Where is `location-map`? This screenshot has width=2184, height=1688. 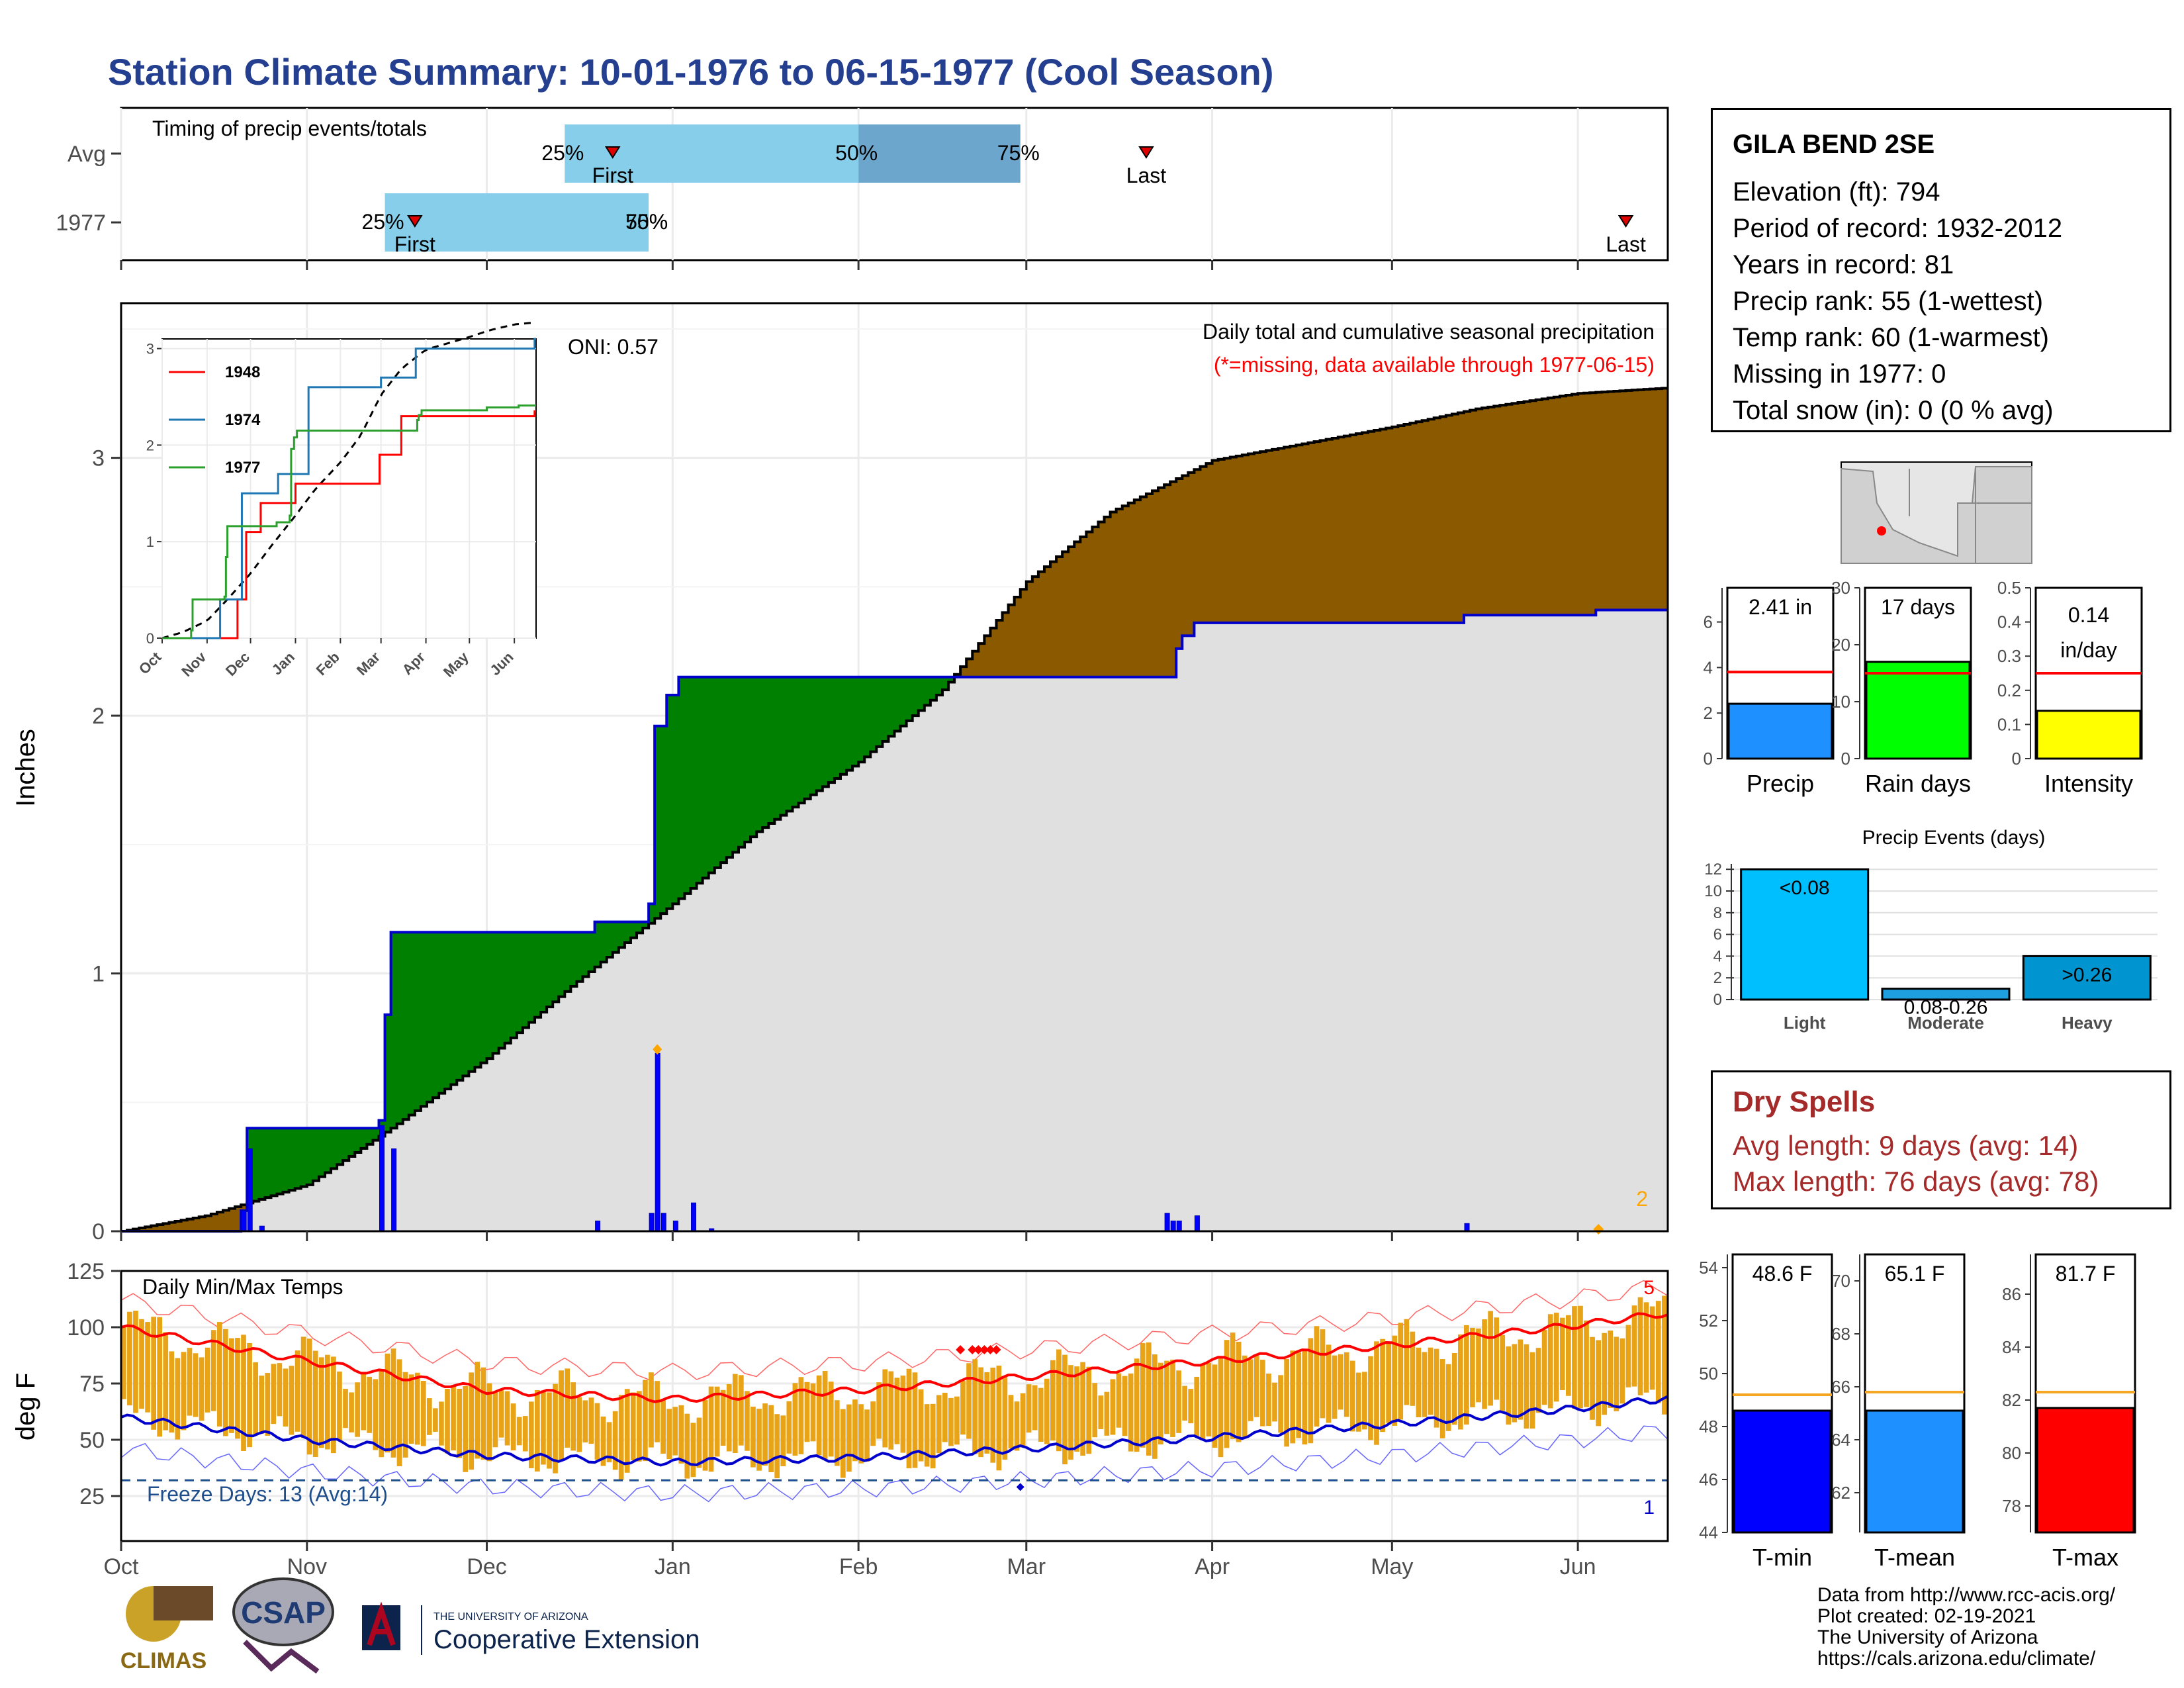
location-map is located at coordinates (1937, 512).